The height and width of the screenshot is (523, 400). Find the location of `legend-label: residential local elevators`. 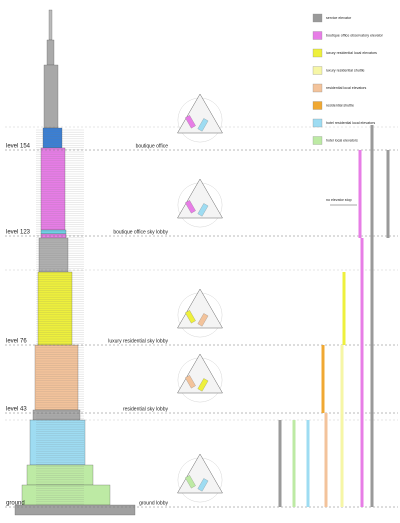

legend-label: residential local elevators is located at coordinates (346, 88).